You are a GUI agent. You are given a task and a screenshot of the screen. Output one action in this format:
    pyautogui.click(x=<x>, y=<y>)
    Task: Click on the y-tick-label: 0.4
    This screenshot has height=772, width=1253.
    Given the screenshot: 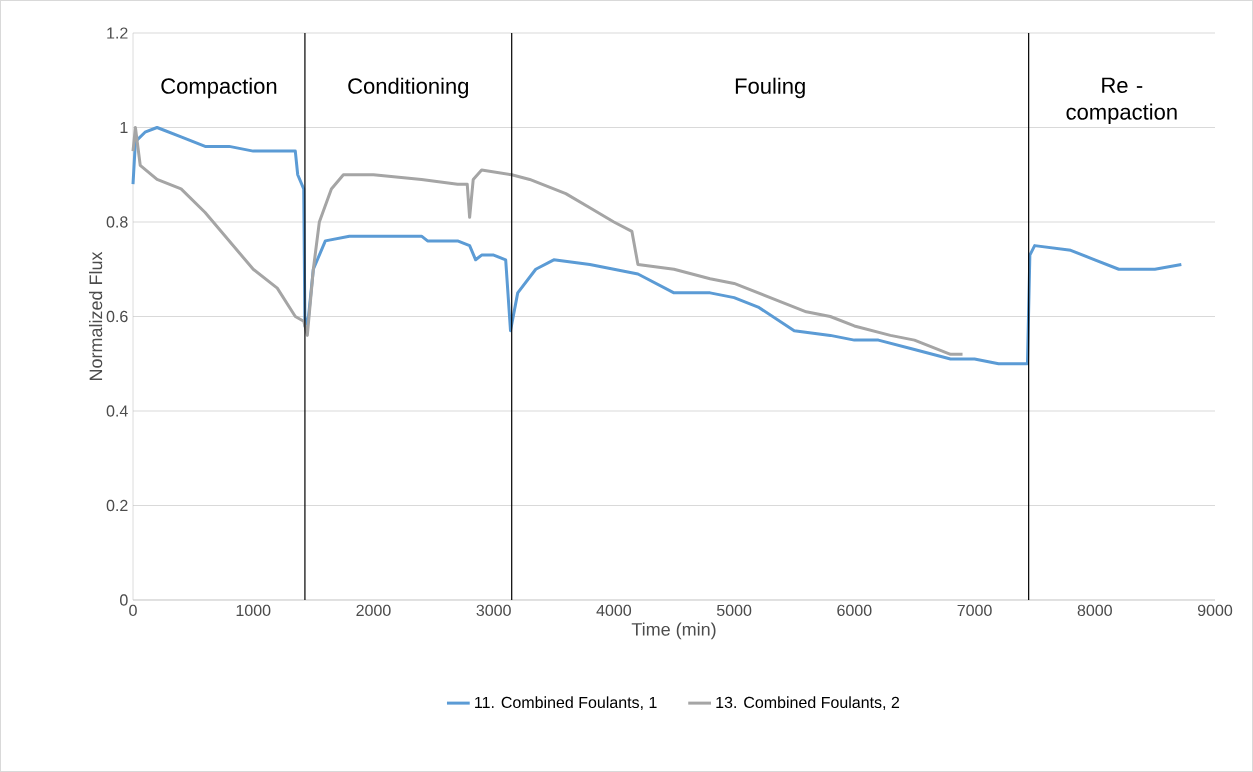 What is the action you would take?
    pyautogui.click(x=117, y=411)
    